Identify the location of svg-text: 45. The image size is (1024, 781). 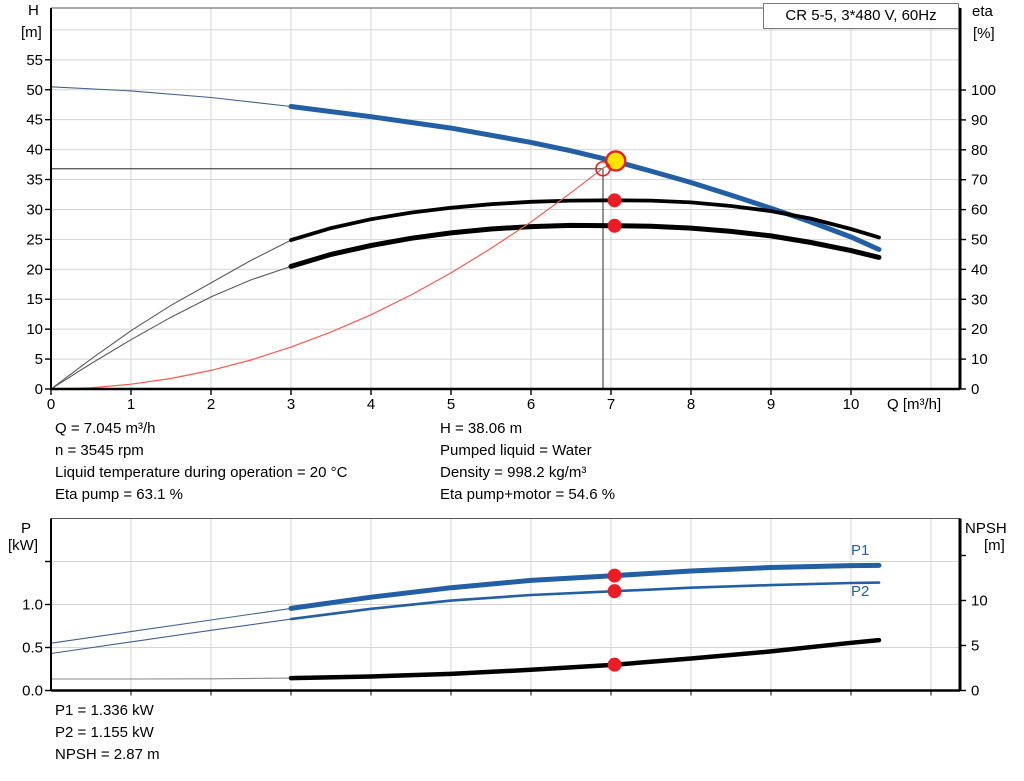
(34, 120).